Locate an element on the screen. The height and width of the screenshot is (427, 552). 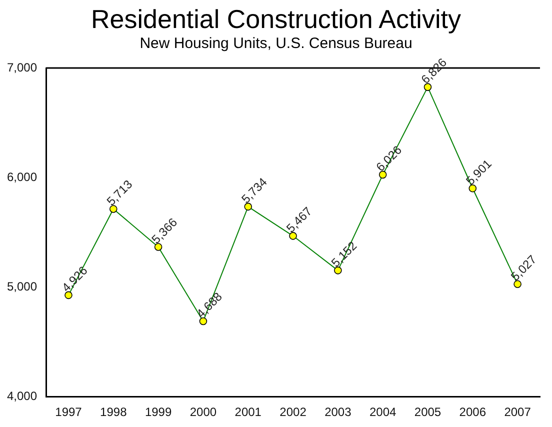
x-tick-label: 2005 is located at coordinates (428, 412).